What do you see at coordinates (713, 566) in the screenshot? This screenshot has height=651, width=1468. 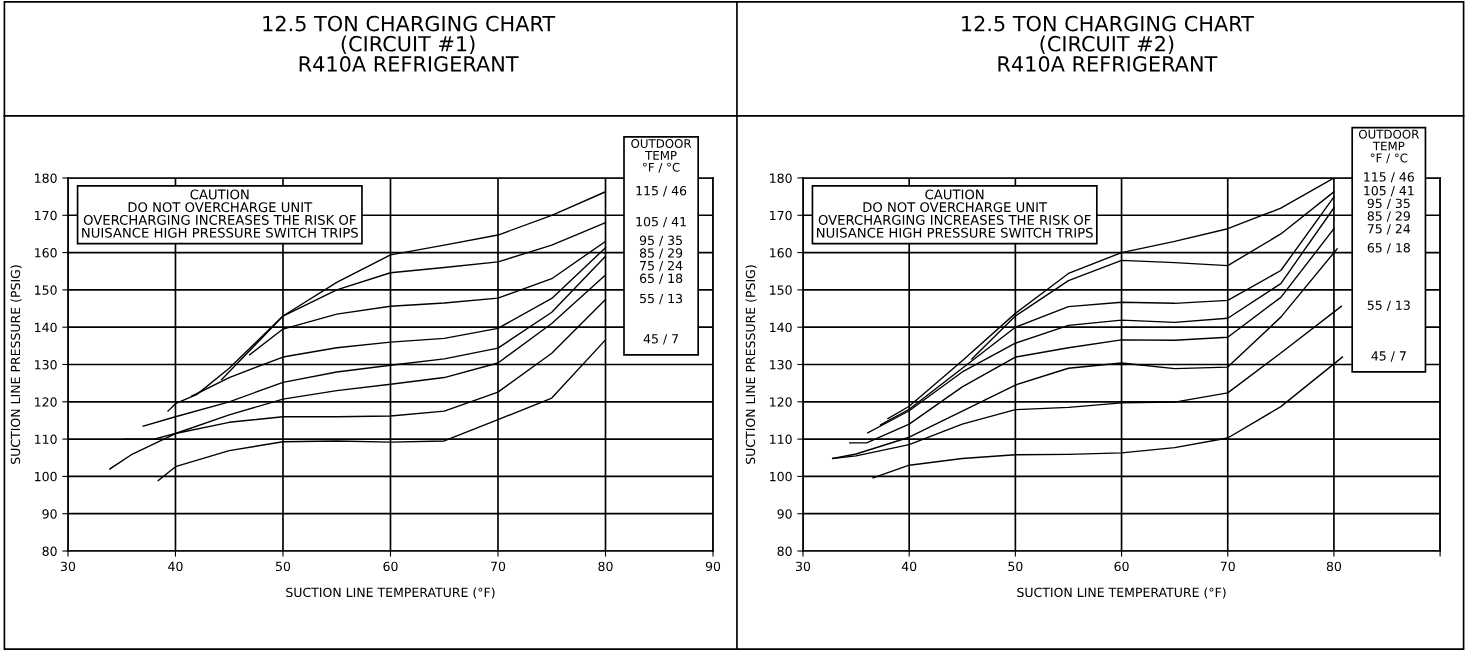 I see `x-tick-label: 90` at bounding box center [713, 566].